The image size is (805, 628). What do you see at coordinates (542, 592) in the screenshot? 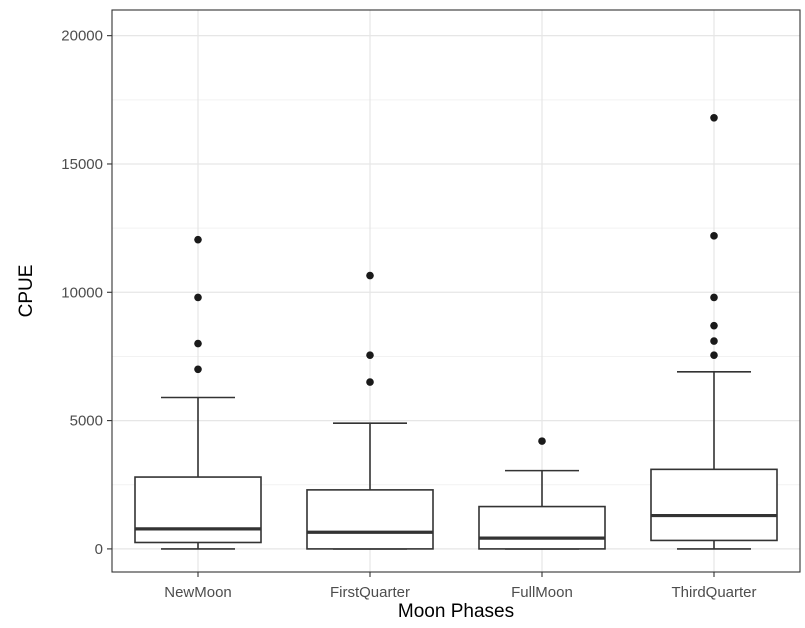
I see `x-tick-label: FullMoon` at bounding box center [542, 592].